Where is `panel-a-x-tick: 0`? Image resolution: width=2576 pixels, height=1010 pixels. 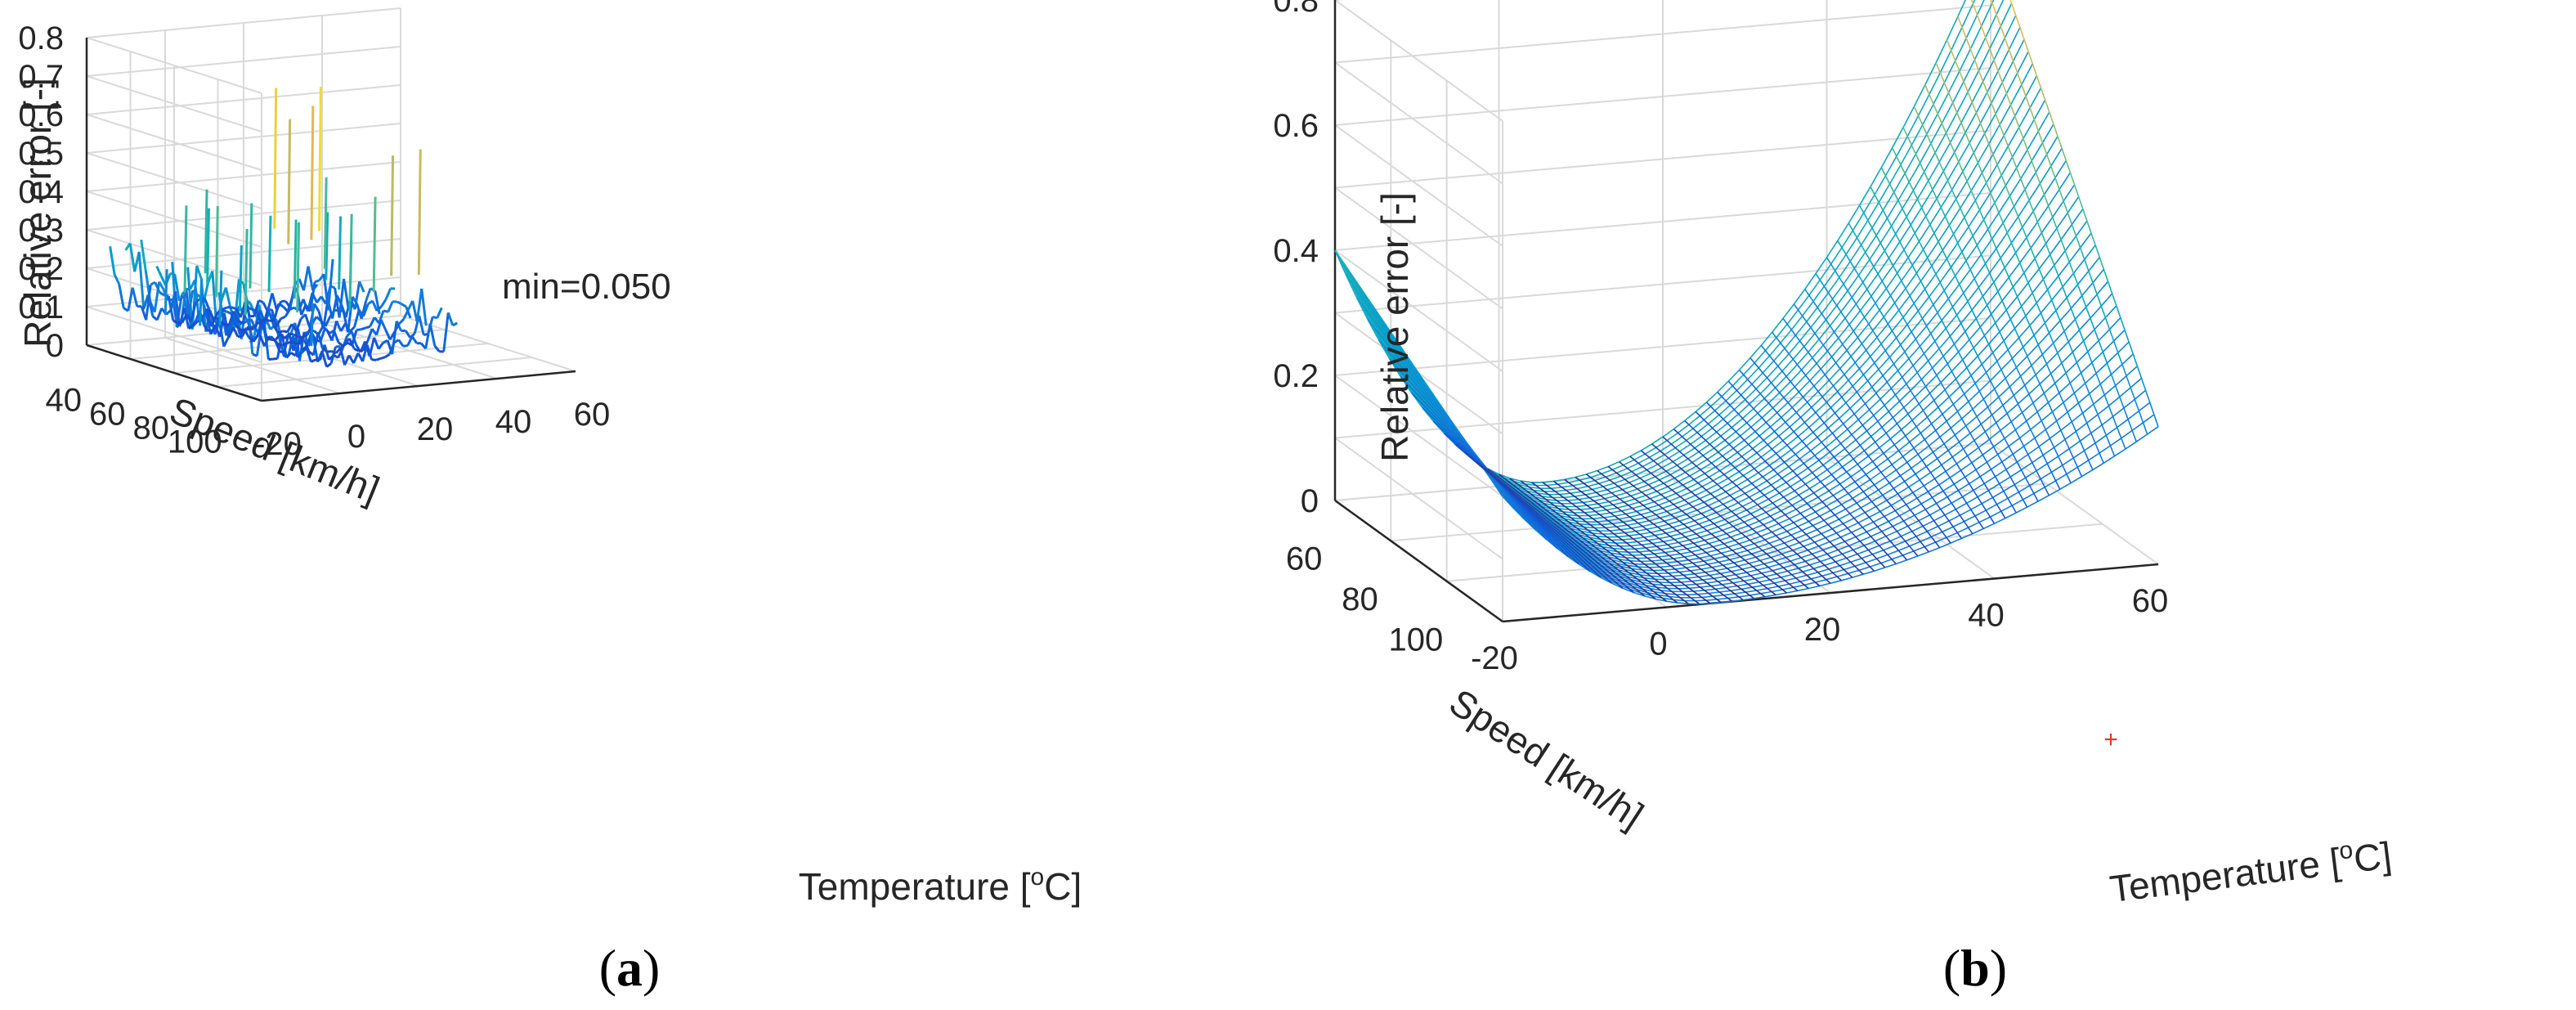 panel-a-x-tick: 0 is located at coordinates (356, 437).